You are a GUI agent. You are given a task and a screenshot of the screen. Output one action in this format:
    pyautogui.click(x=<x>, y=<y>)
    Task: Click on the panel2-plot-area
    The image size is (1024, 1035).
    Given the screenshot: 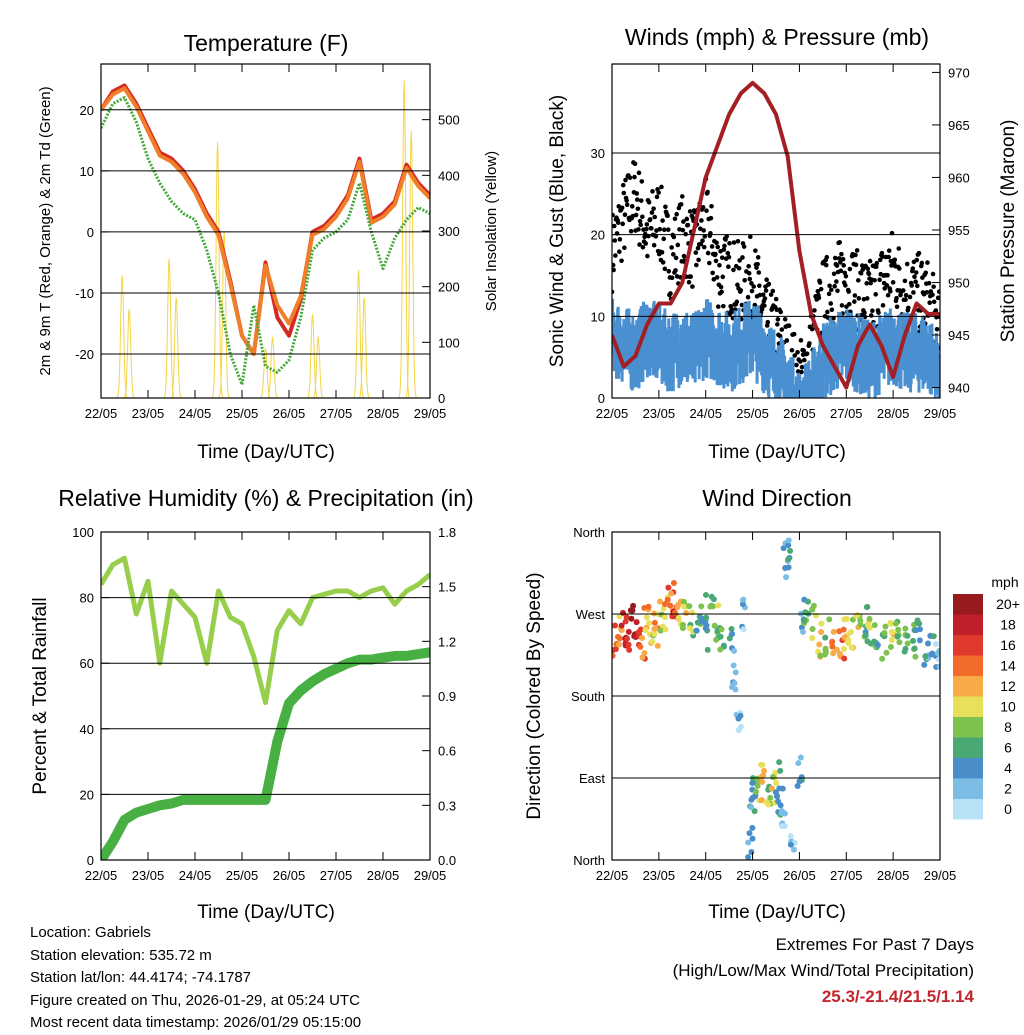 What is the action you would take?
    pyautogui.click(x=776, y=239)
    